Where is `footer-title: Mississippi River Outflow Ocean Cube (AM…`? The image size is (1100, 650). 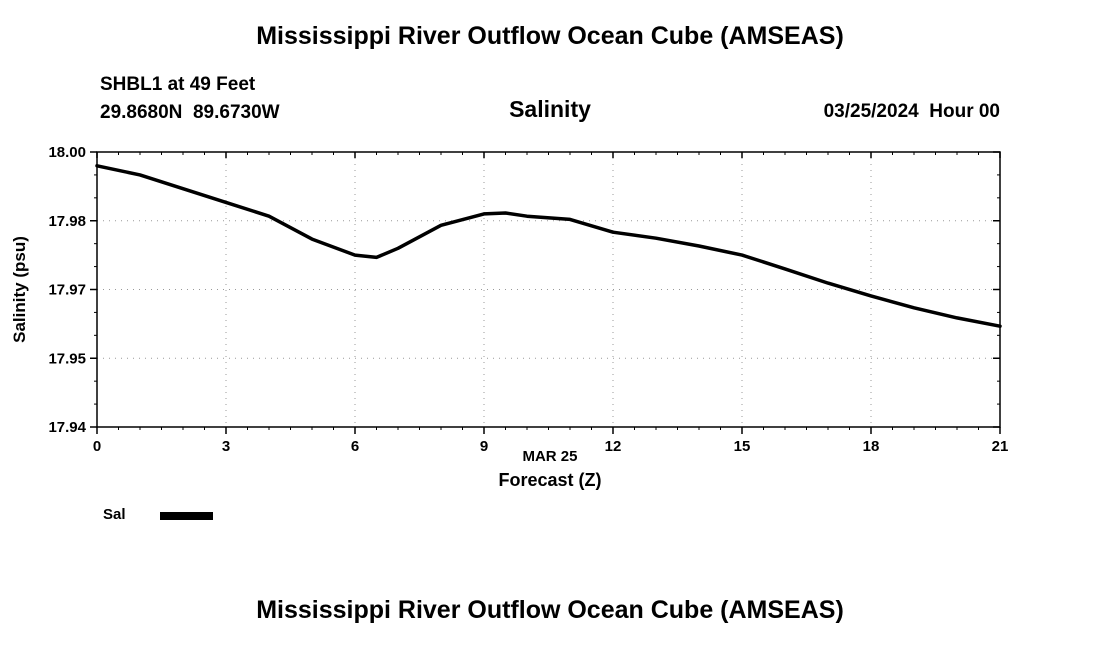 footer-title: Mississippi River Outflow Ocean Cube (AM… is located at coordinates (550, 610).